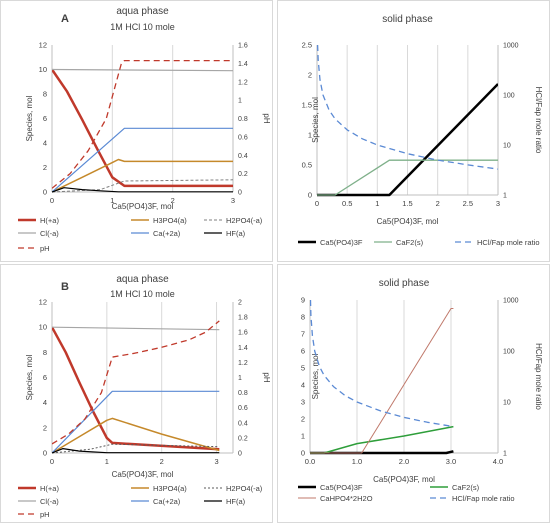 This screenshot has height=523, width=550. I want to click on series-h-a, so click(142, 128).